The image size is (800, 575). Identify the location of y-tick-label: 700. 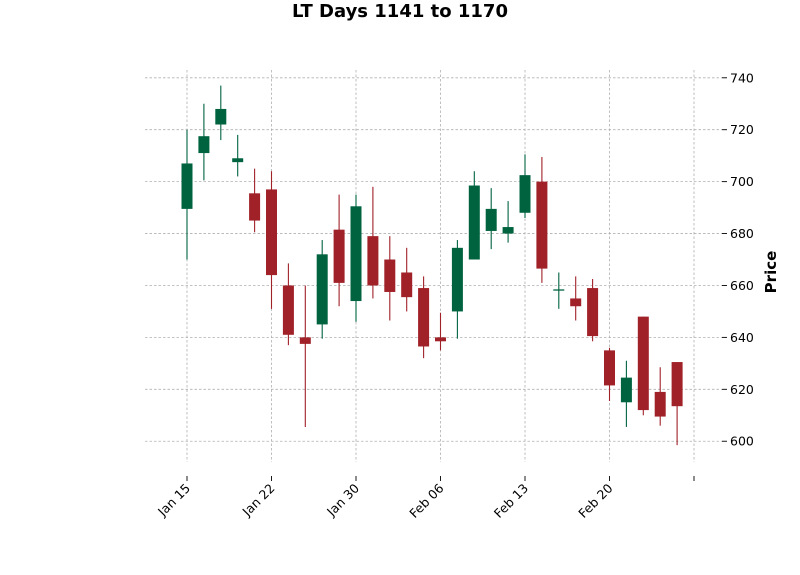
(742, 181).